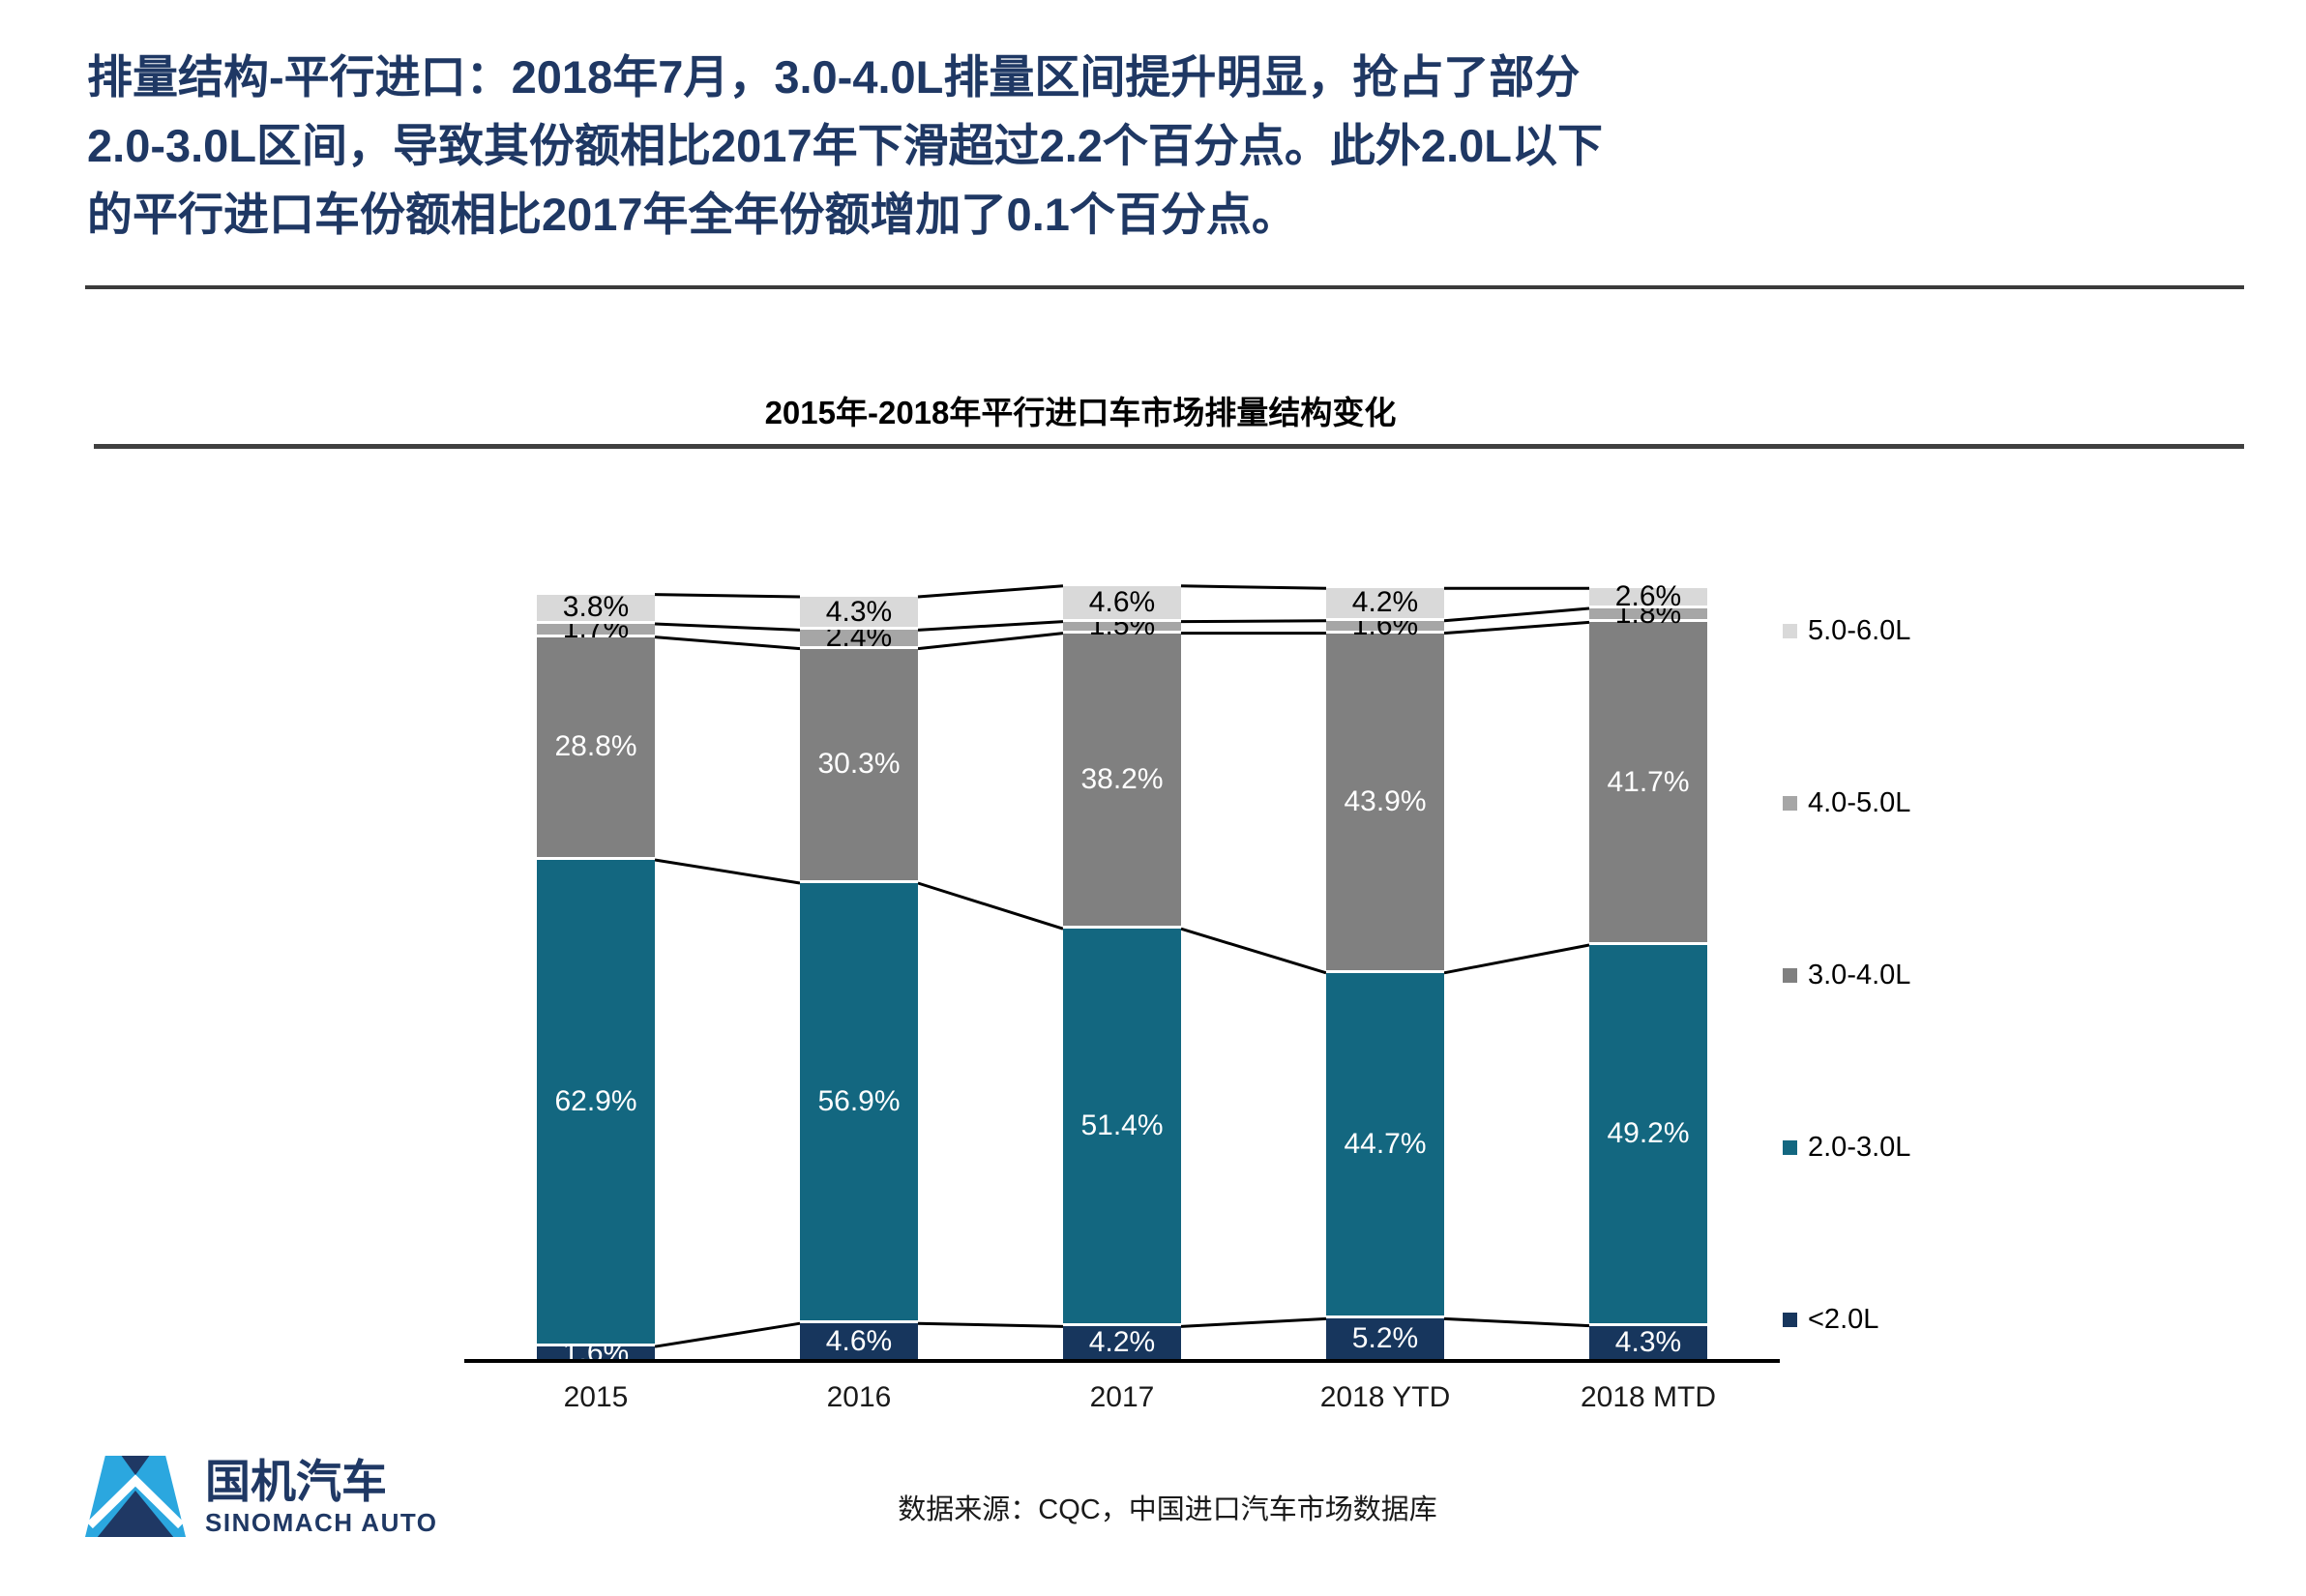  I want to click on bar-segment-2016-2.0-3.0L: 56.9%, so click(859, 1103).